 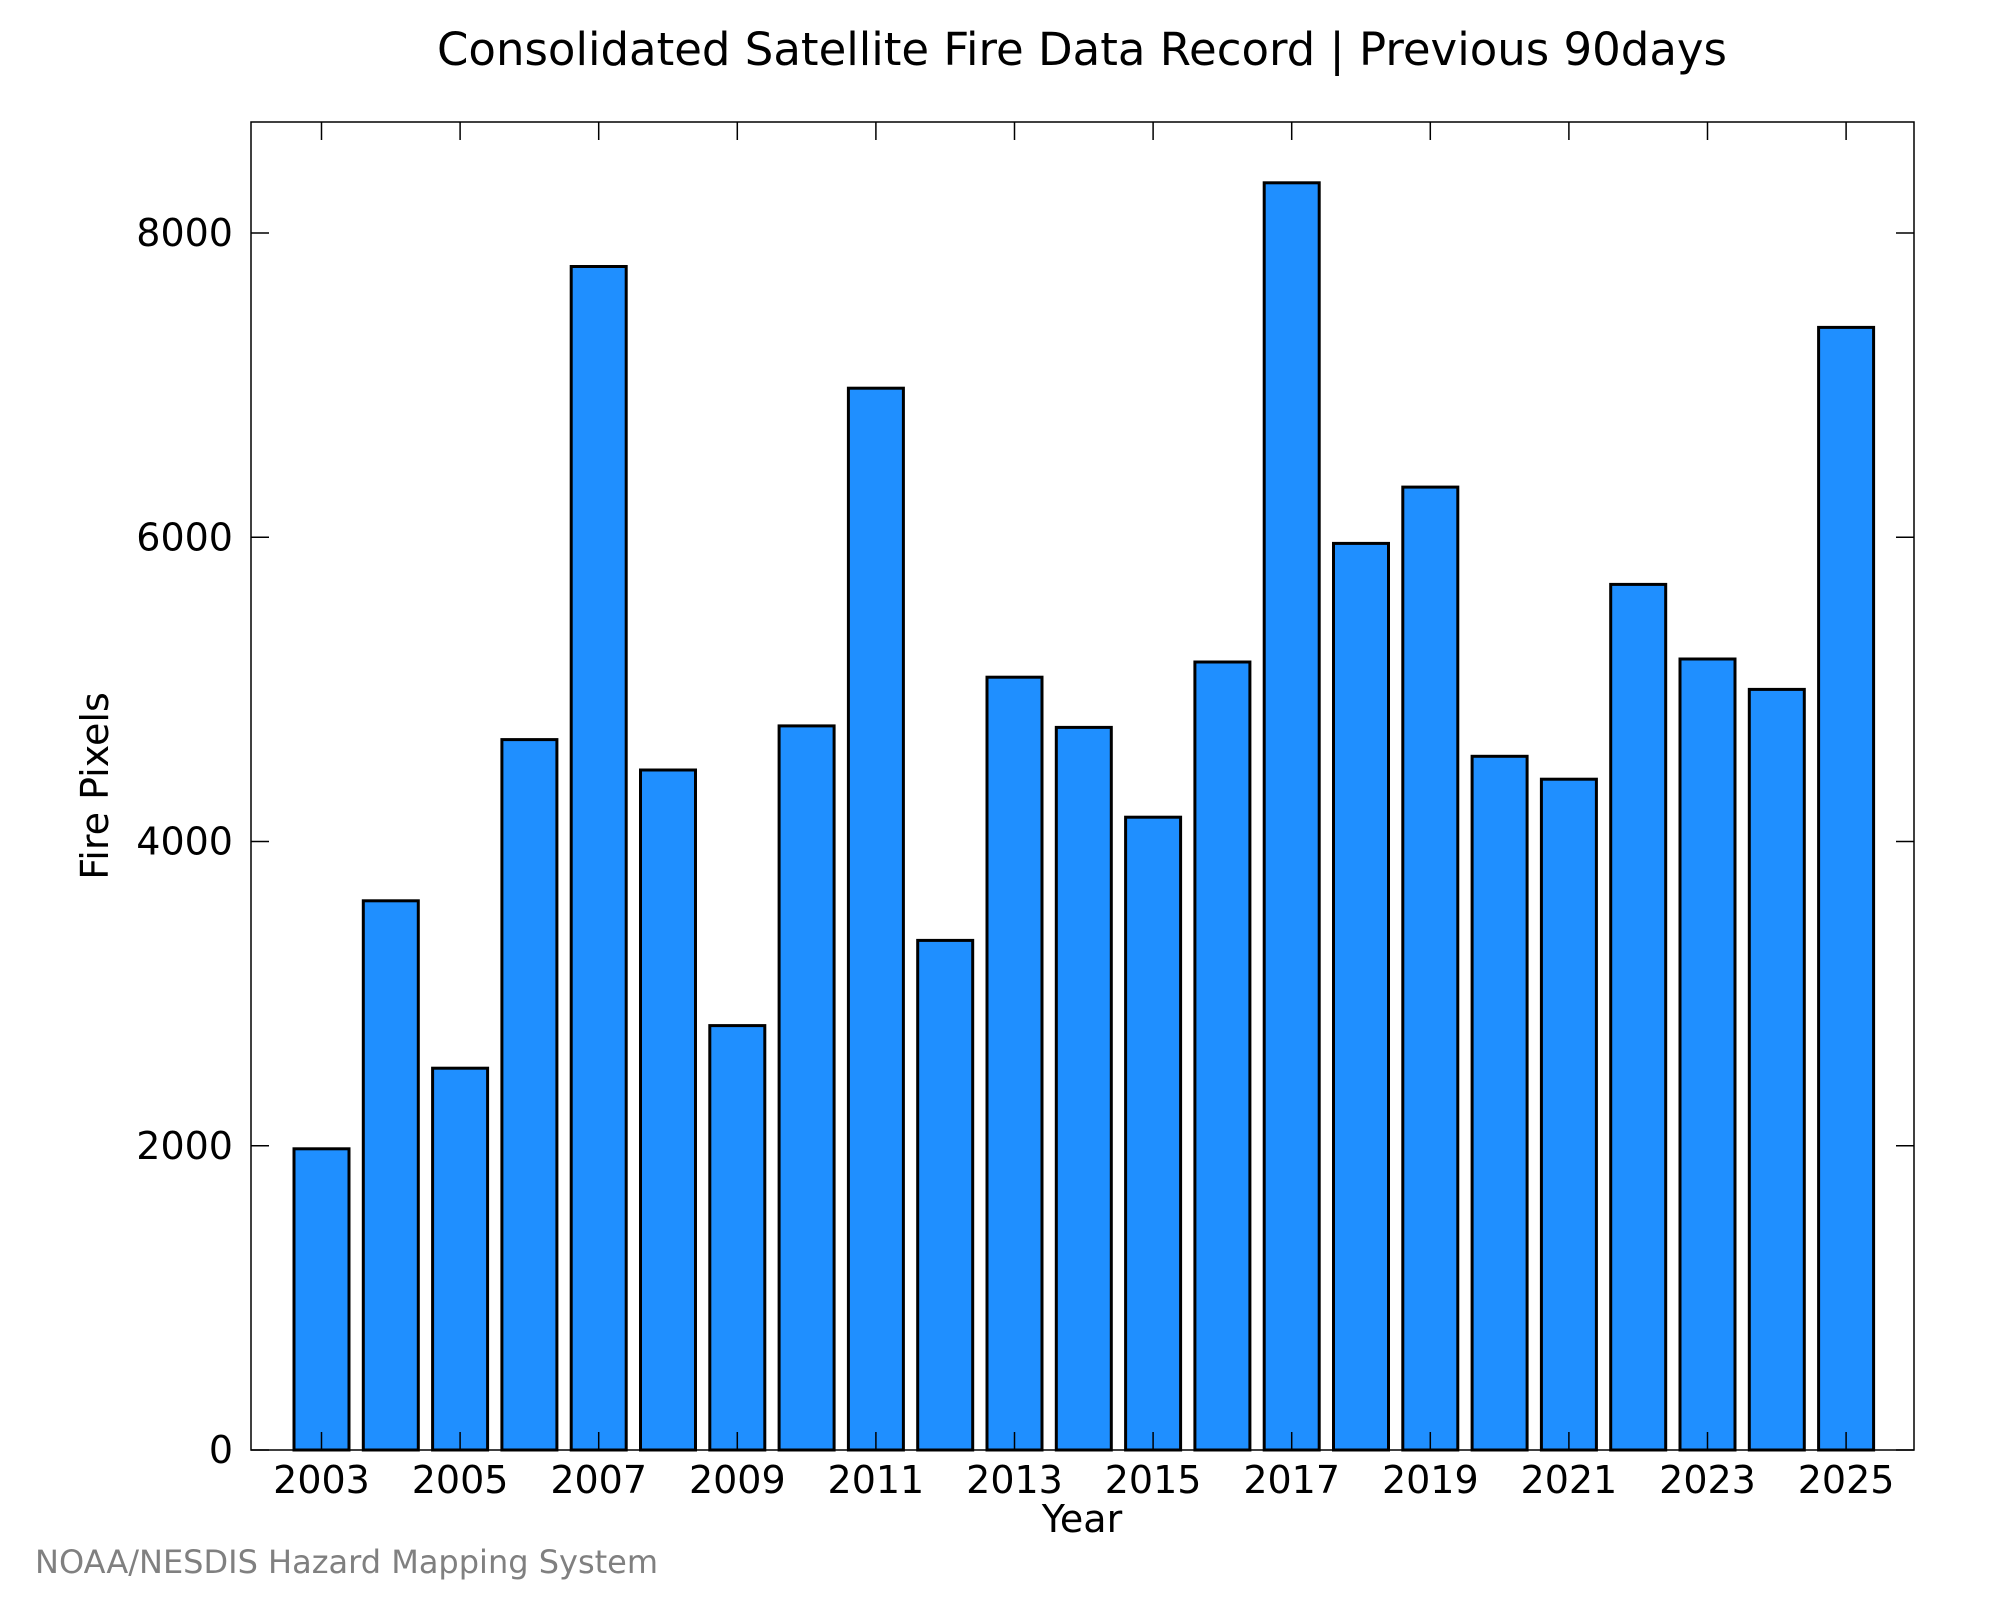 What do you see at coordinates (1569, 1480) in the screenshot?
I see `x-tick-label-2021: 2021` at bounding box center [1569, 1480].